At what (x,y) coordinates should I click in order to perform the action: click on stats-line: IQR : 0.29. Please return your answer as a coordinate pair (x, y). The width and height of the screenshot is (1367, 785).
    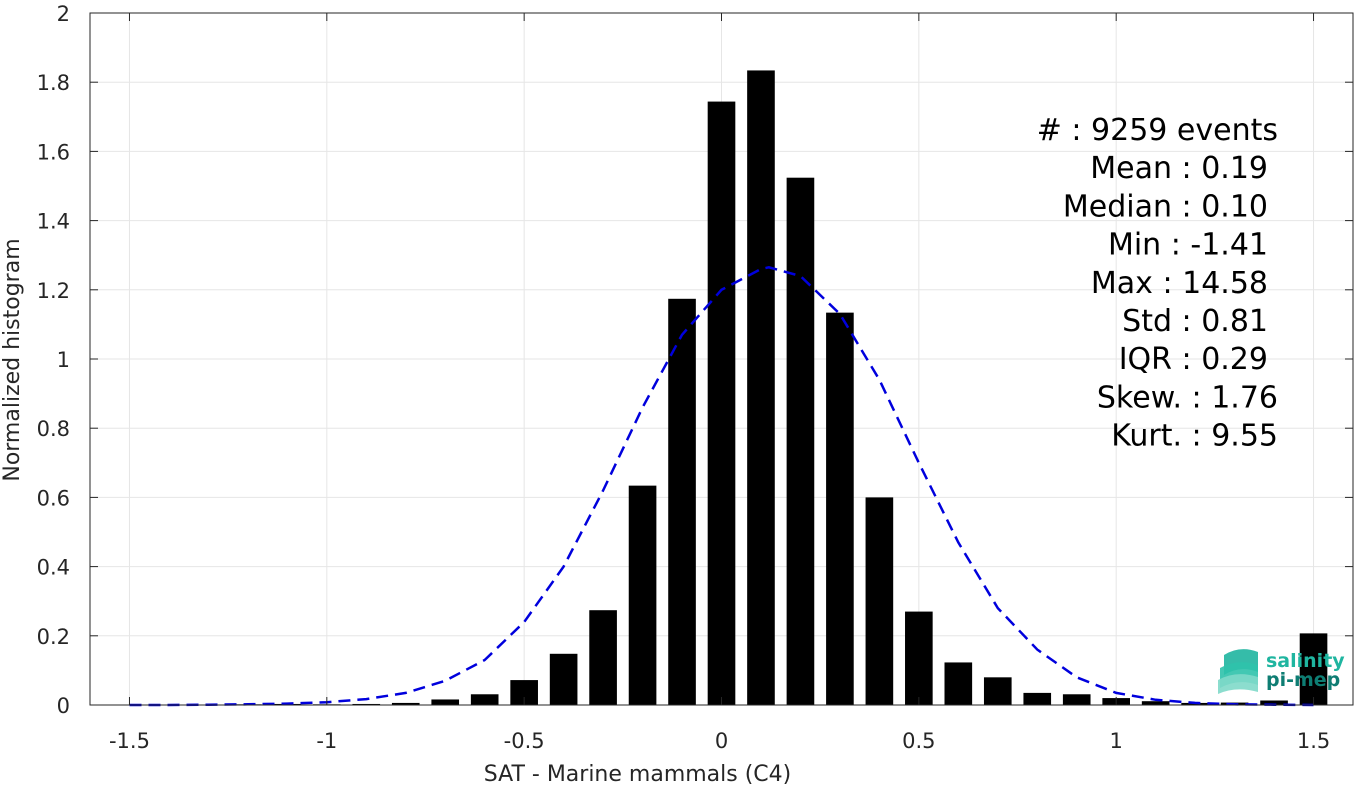
    Looking at the image, I should click on (1193, 359).